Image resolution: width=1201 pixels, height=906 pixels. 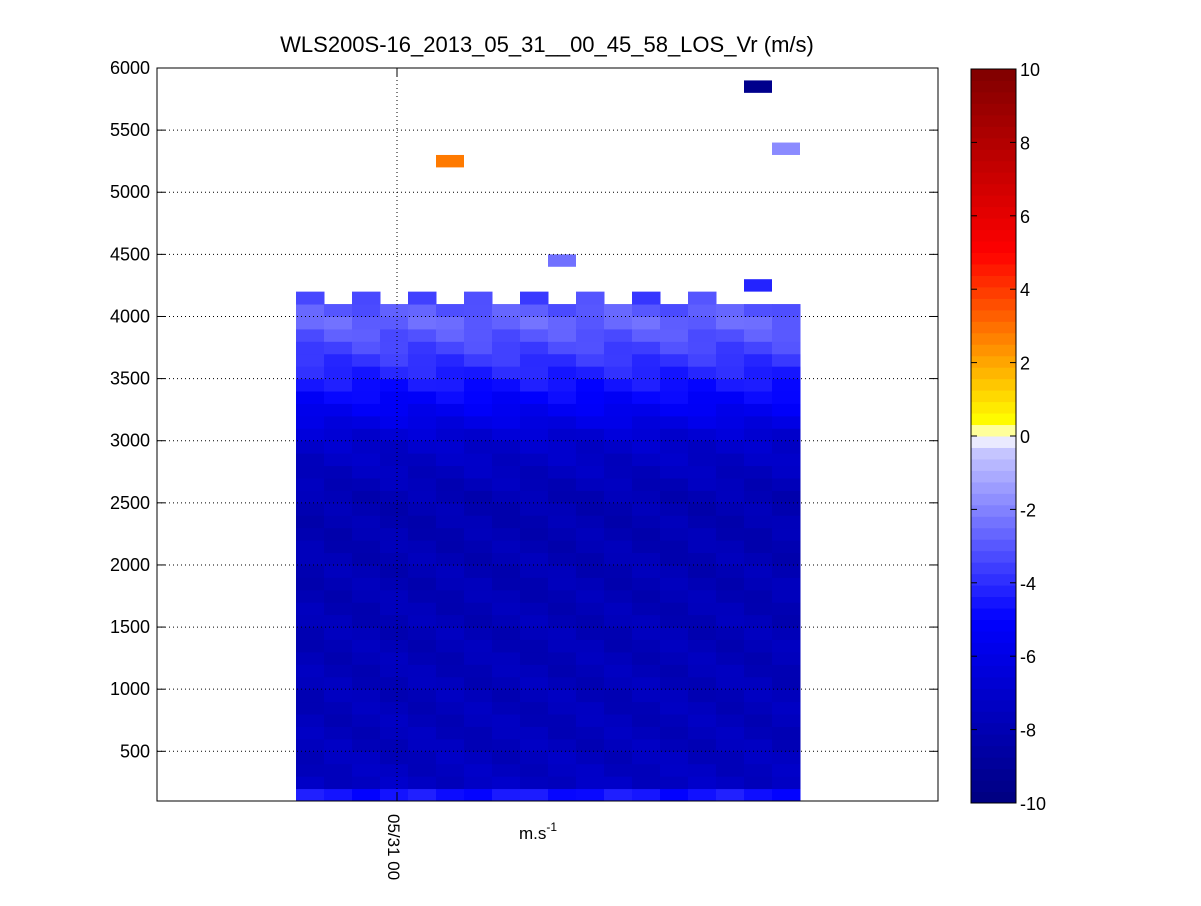 What do you see at coordinates (551, 827) in the screenshot?
I see `x-axis-label-exponent: -1` at bounding box center [551, 827].